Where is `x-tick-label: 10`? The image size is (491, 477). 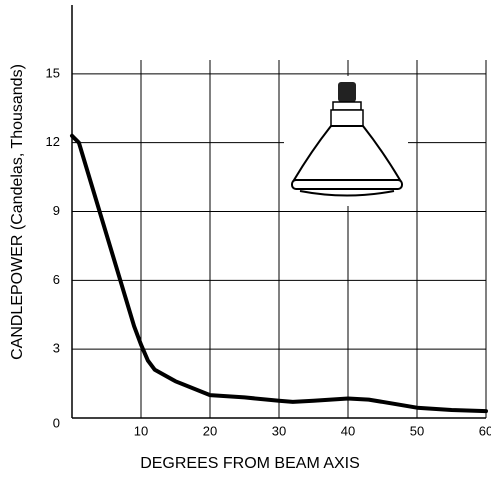
x-tick-label: 10 is located at coordinates (141, 430).